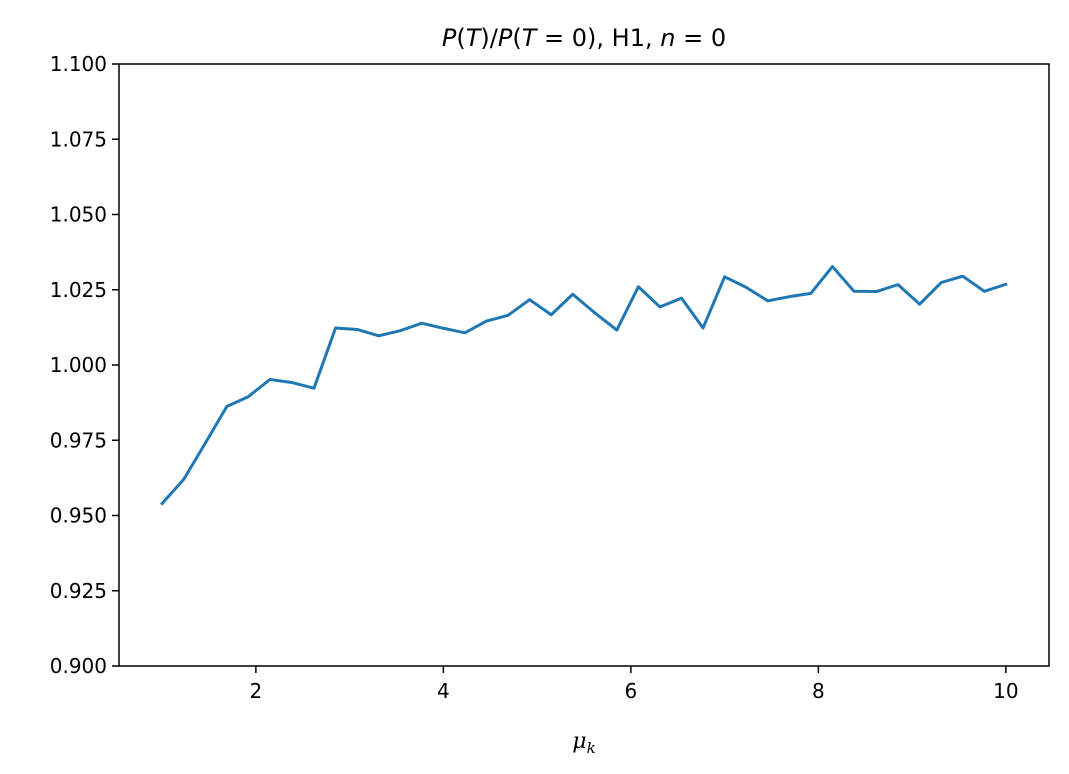 Image resolution: width=1069 pixels, height=774 pixels. I want to click on x-tick-label: 4, so click(443, 691).